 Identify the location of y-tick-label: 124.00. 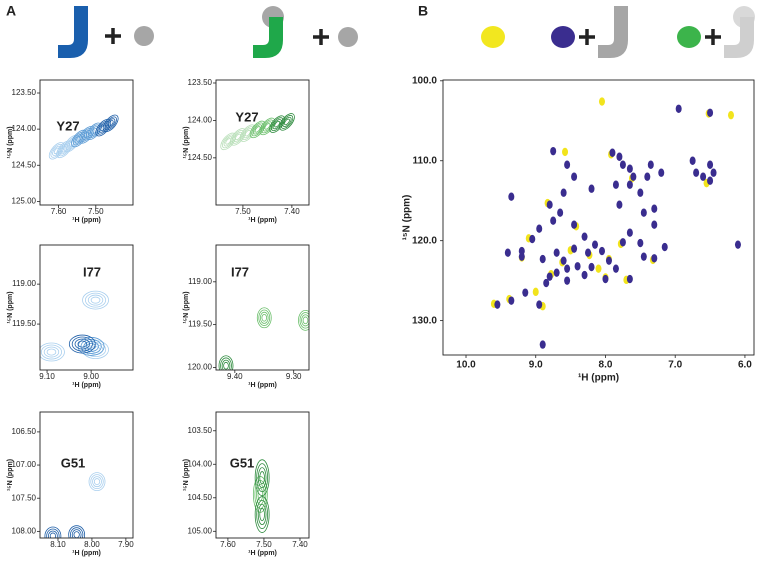
(24, 128).